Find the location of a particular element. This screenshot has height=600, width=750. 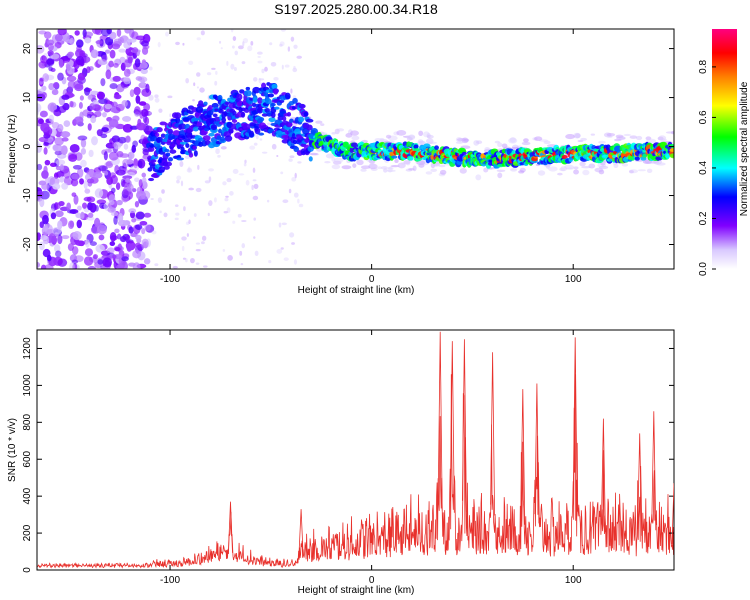

snr-xtick-label: -100 is located at coordinates (170, 580).